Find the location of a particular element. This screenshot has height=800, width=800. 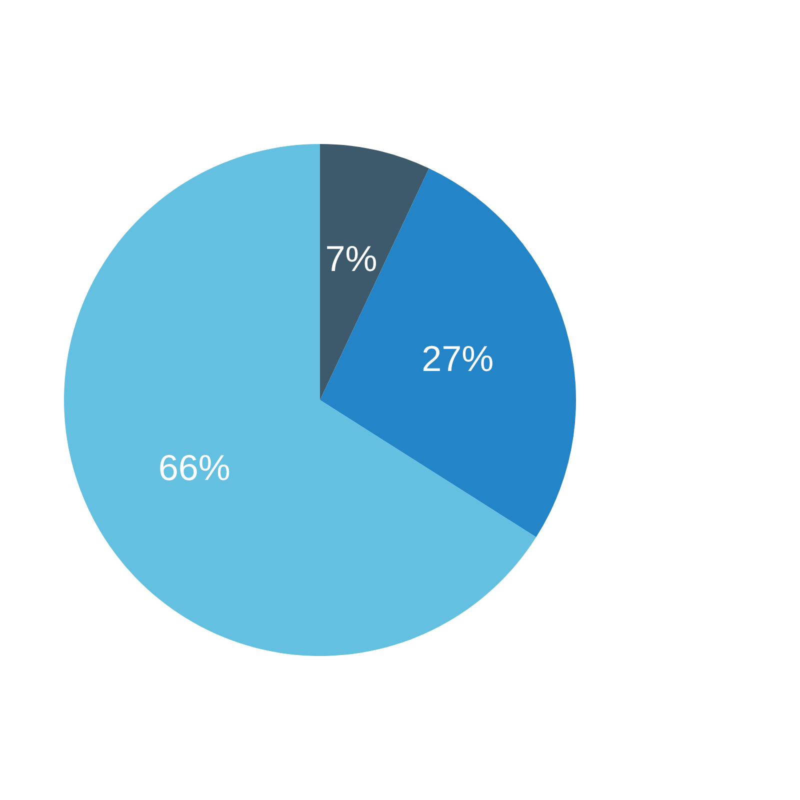

pie-slice is located at coordinates (448, 353).